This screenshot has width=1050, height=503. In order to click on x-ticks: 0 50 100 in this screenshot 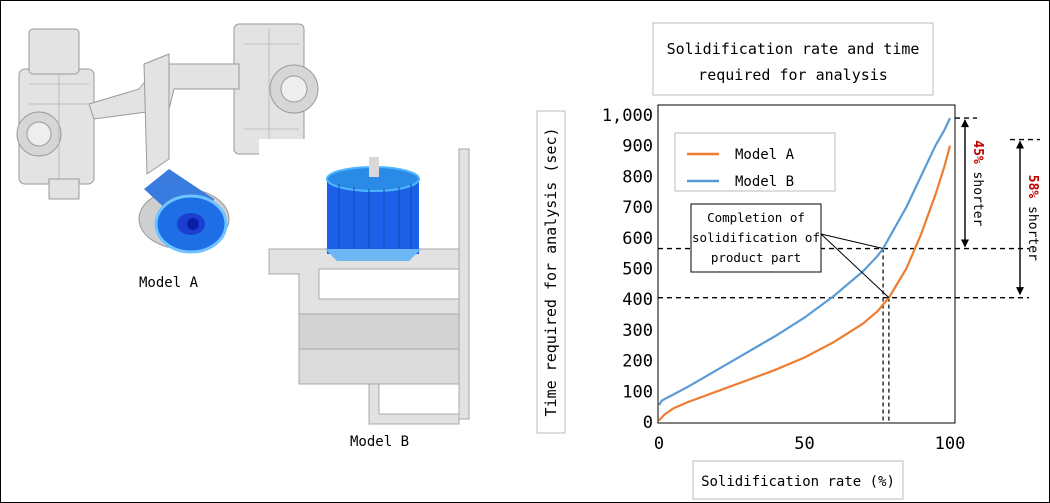, I will do `click(809, 444)`.